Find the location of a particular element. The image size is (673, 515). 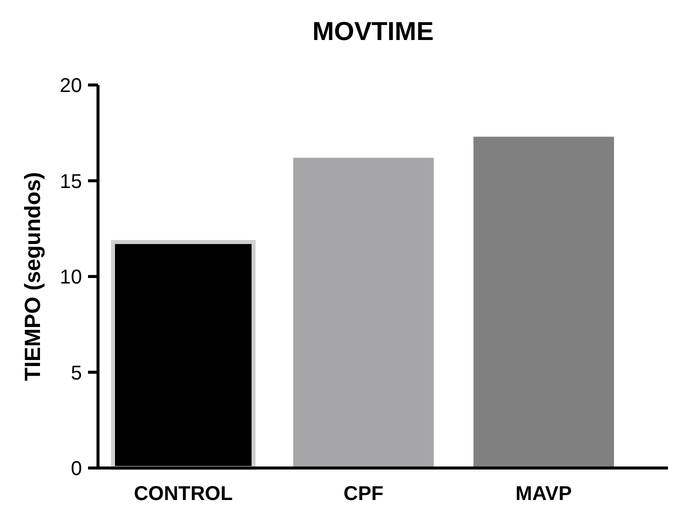

y-axis-title: TIEMPO (segundos) is located at coordinates (32, 276).